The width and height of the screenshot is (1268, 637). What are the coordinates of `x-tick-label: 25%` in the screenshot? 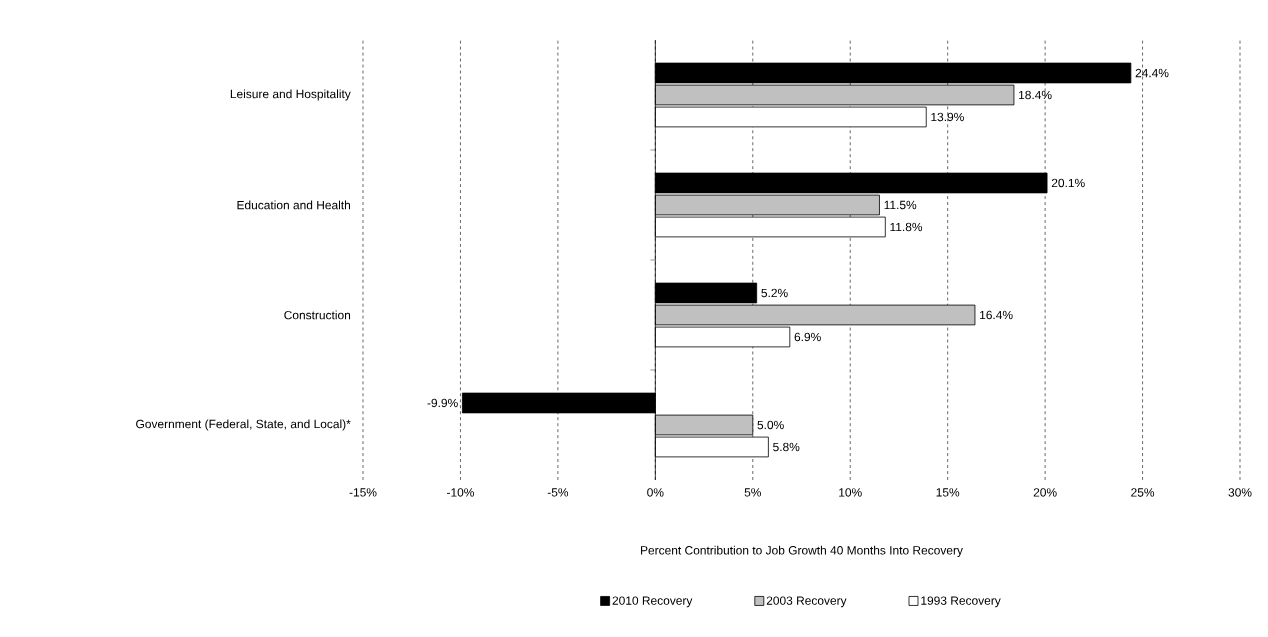 It's located at (1143, 492).